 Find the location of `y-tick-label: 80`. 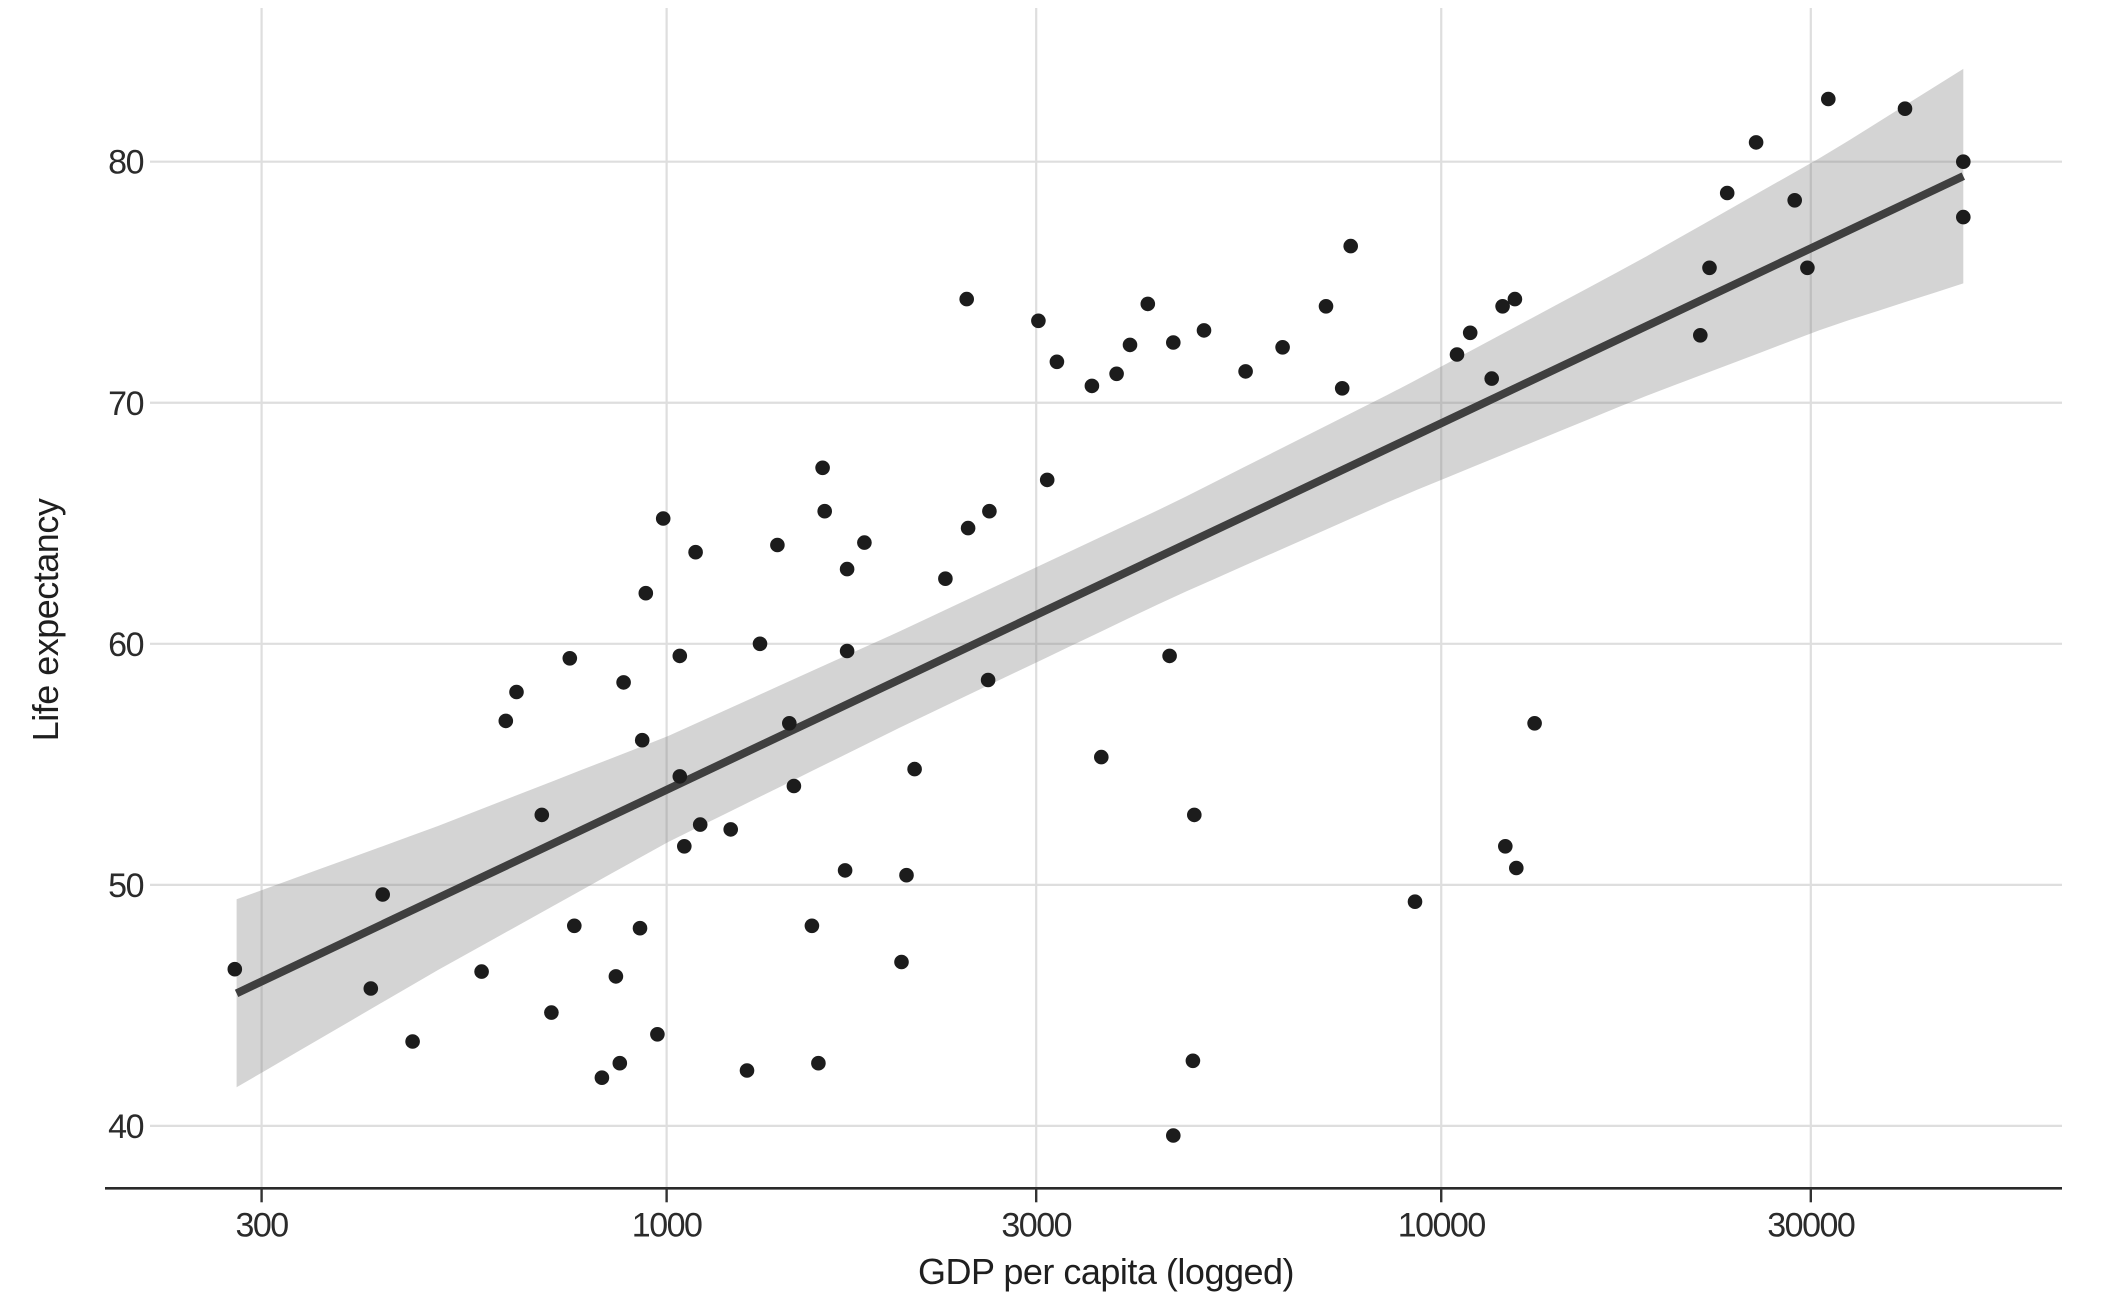

y-tick-label: 80 is located at coordinates (125, 163).